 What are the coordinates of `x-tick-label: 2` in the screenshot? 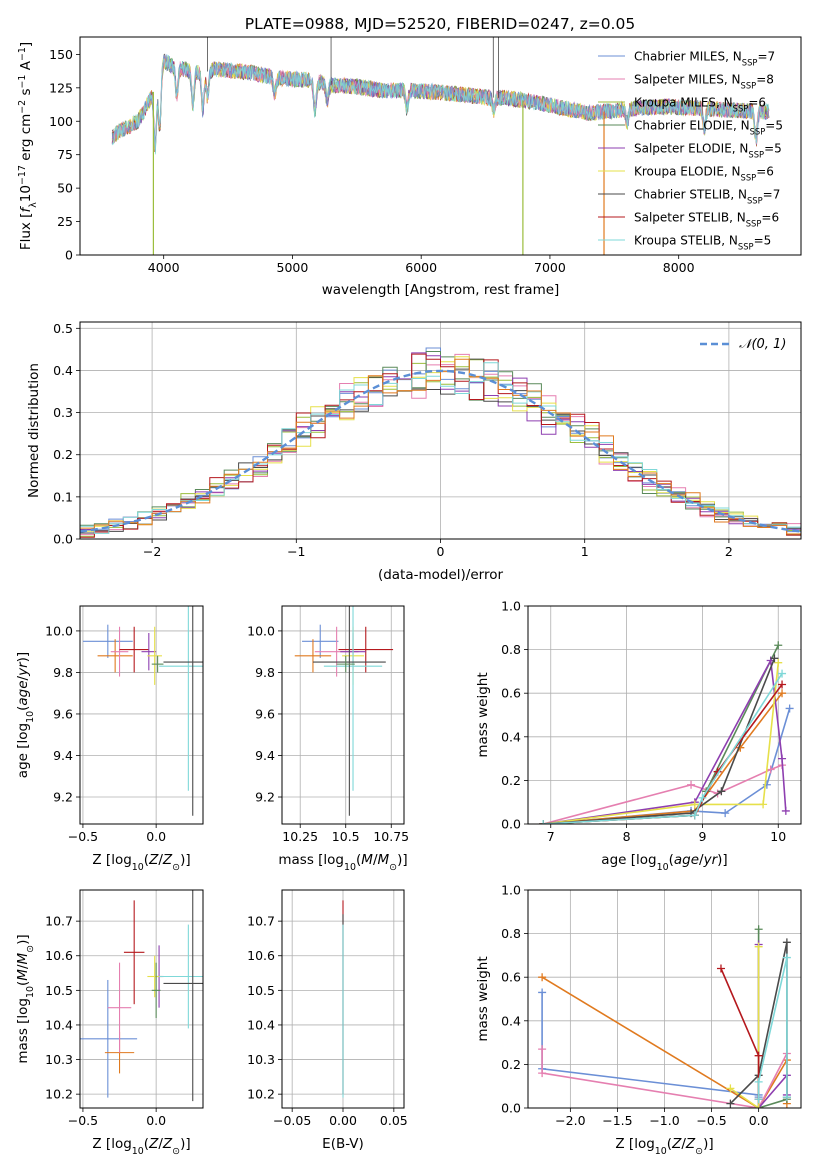 It's located at (729, 551).